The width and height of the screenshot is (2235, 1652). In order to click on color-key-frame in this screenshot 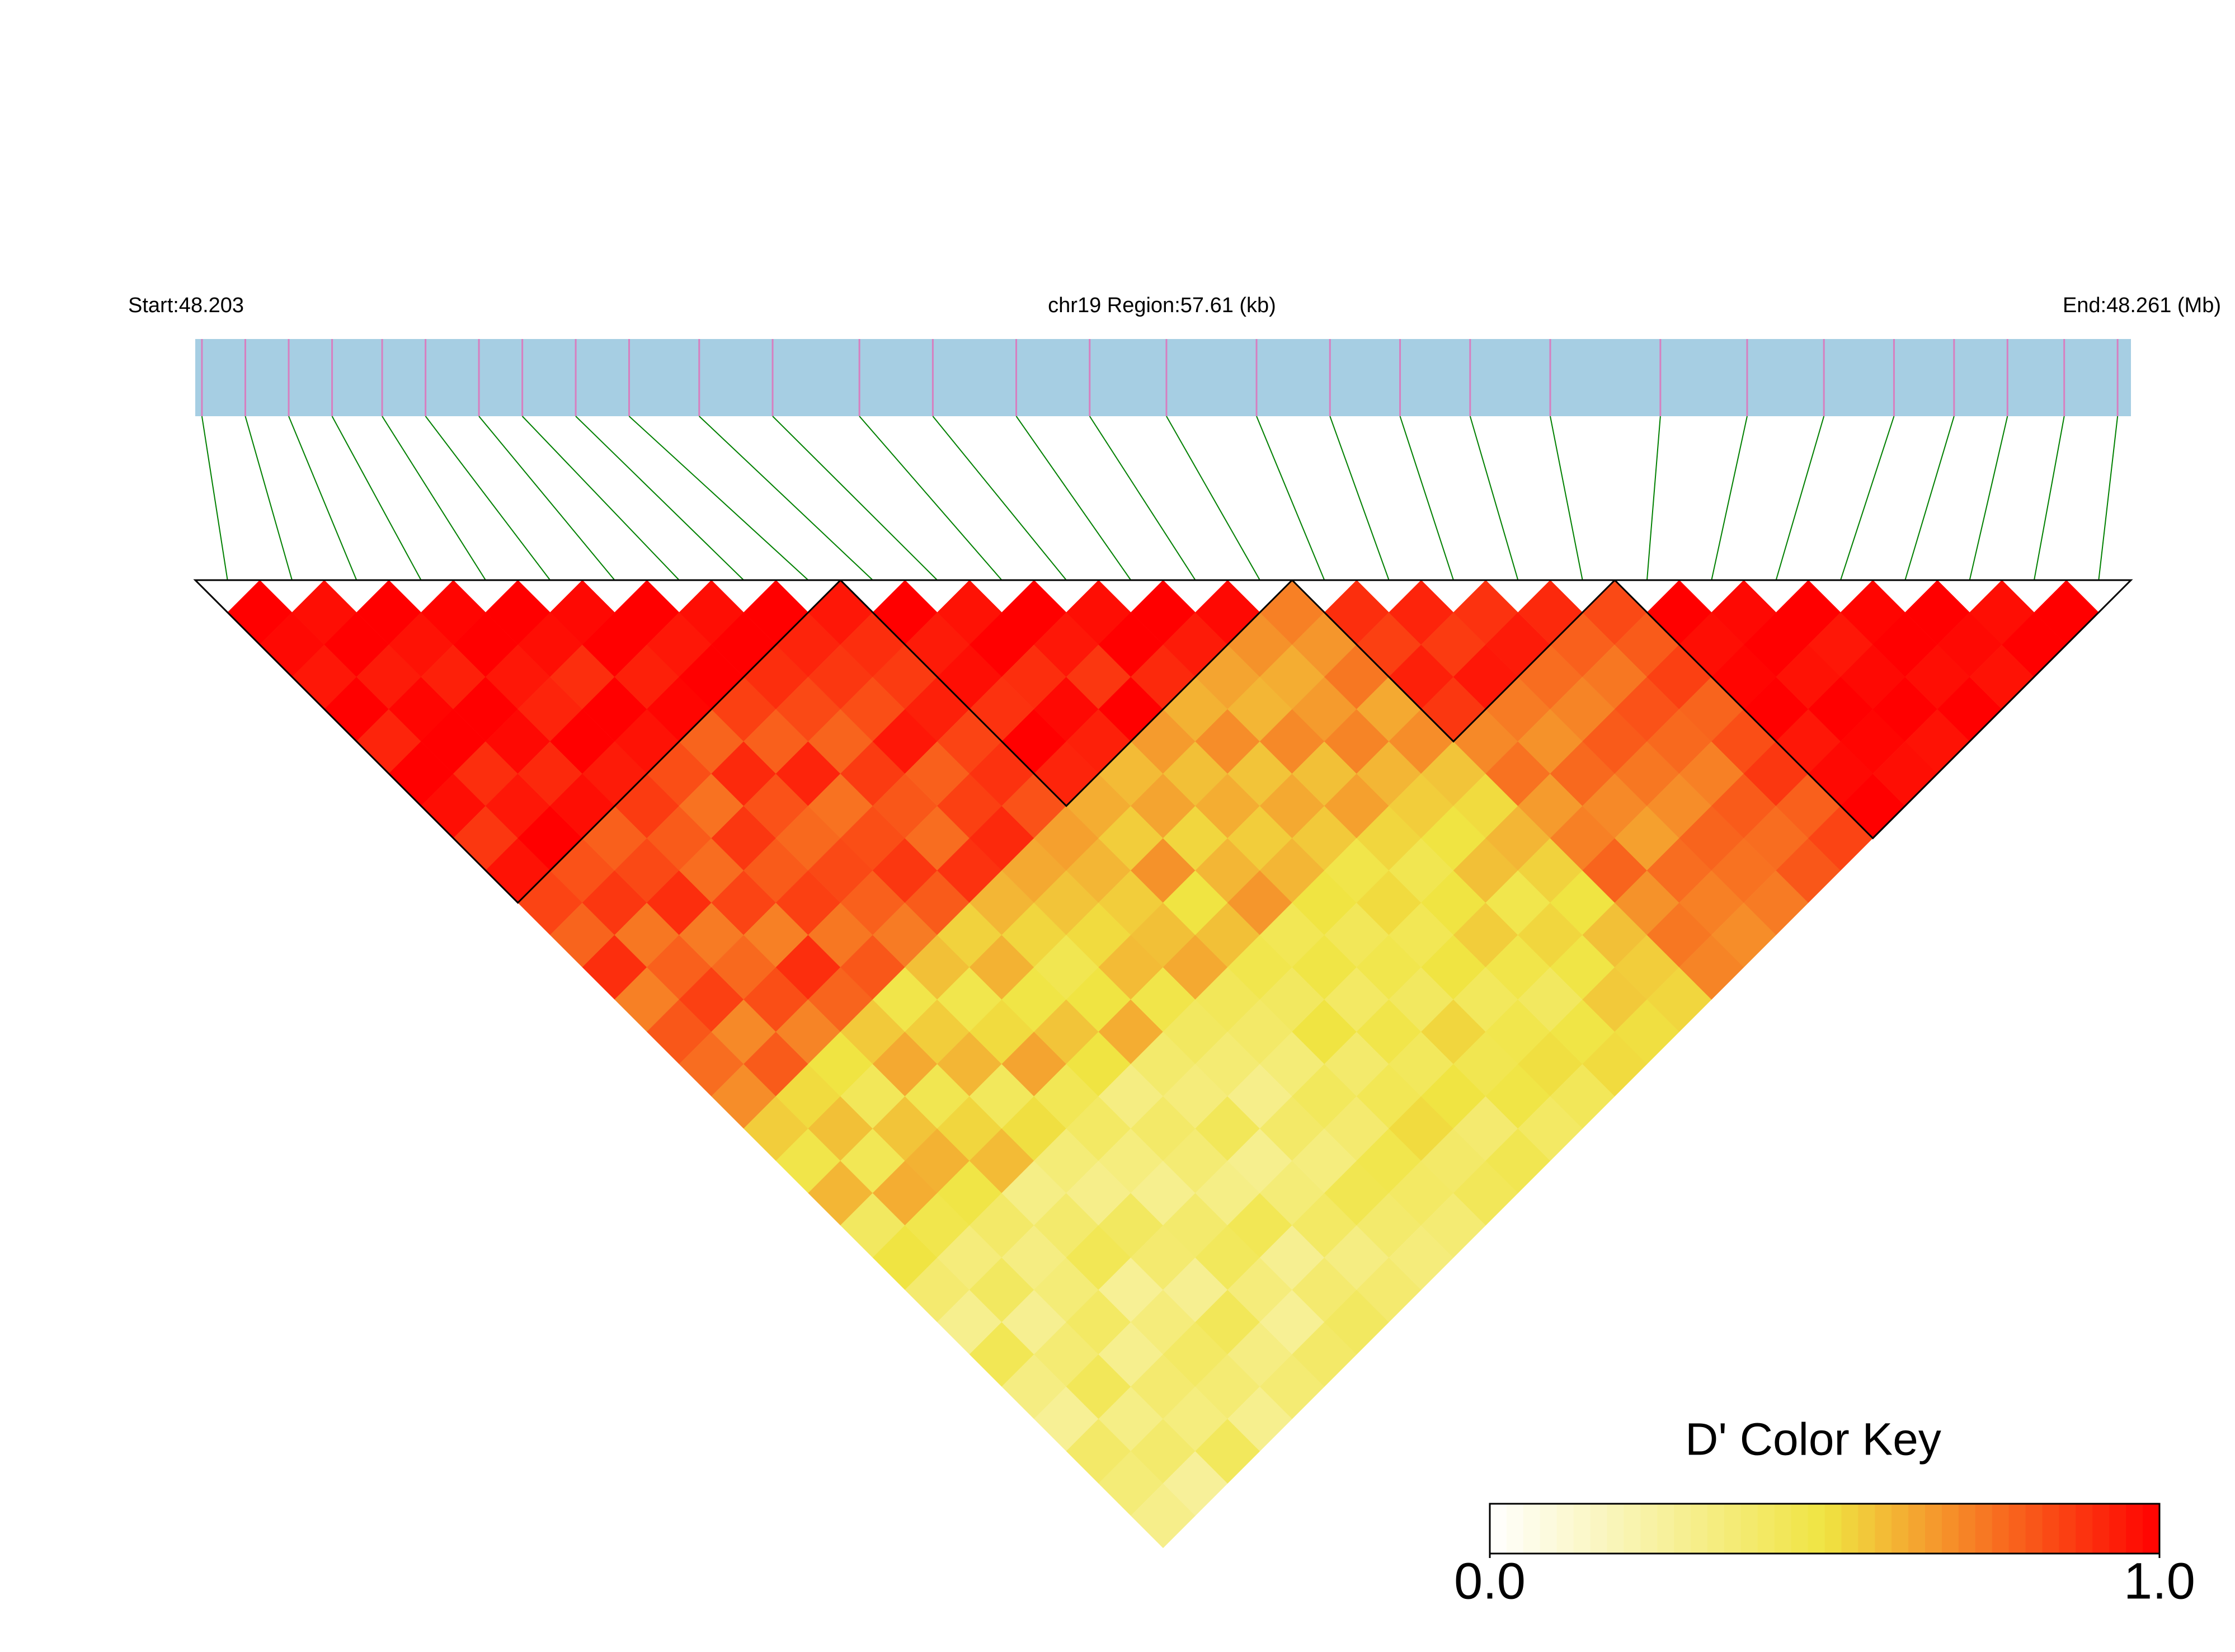, I will do `click(1825, 1529)`.